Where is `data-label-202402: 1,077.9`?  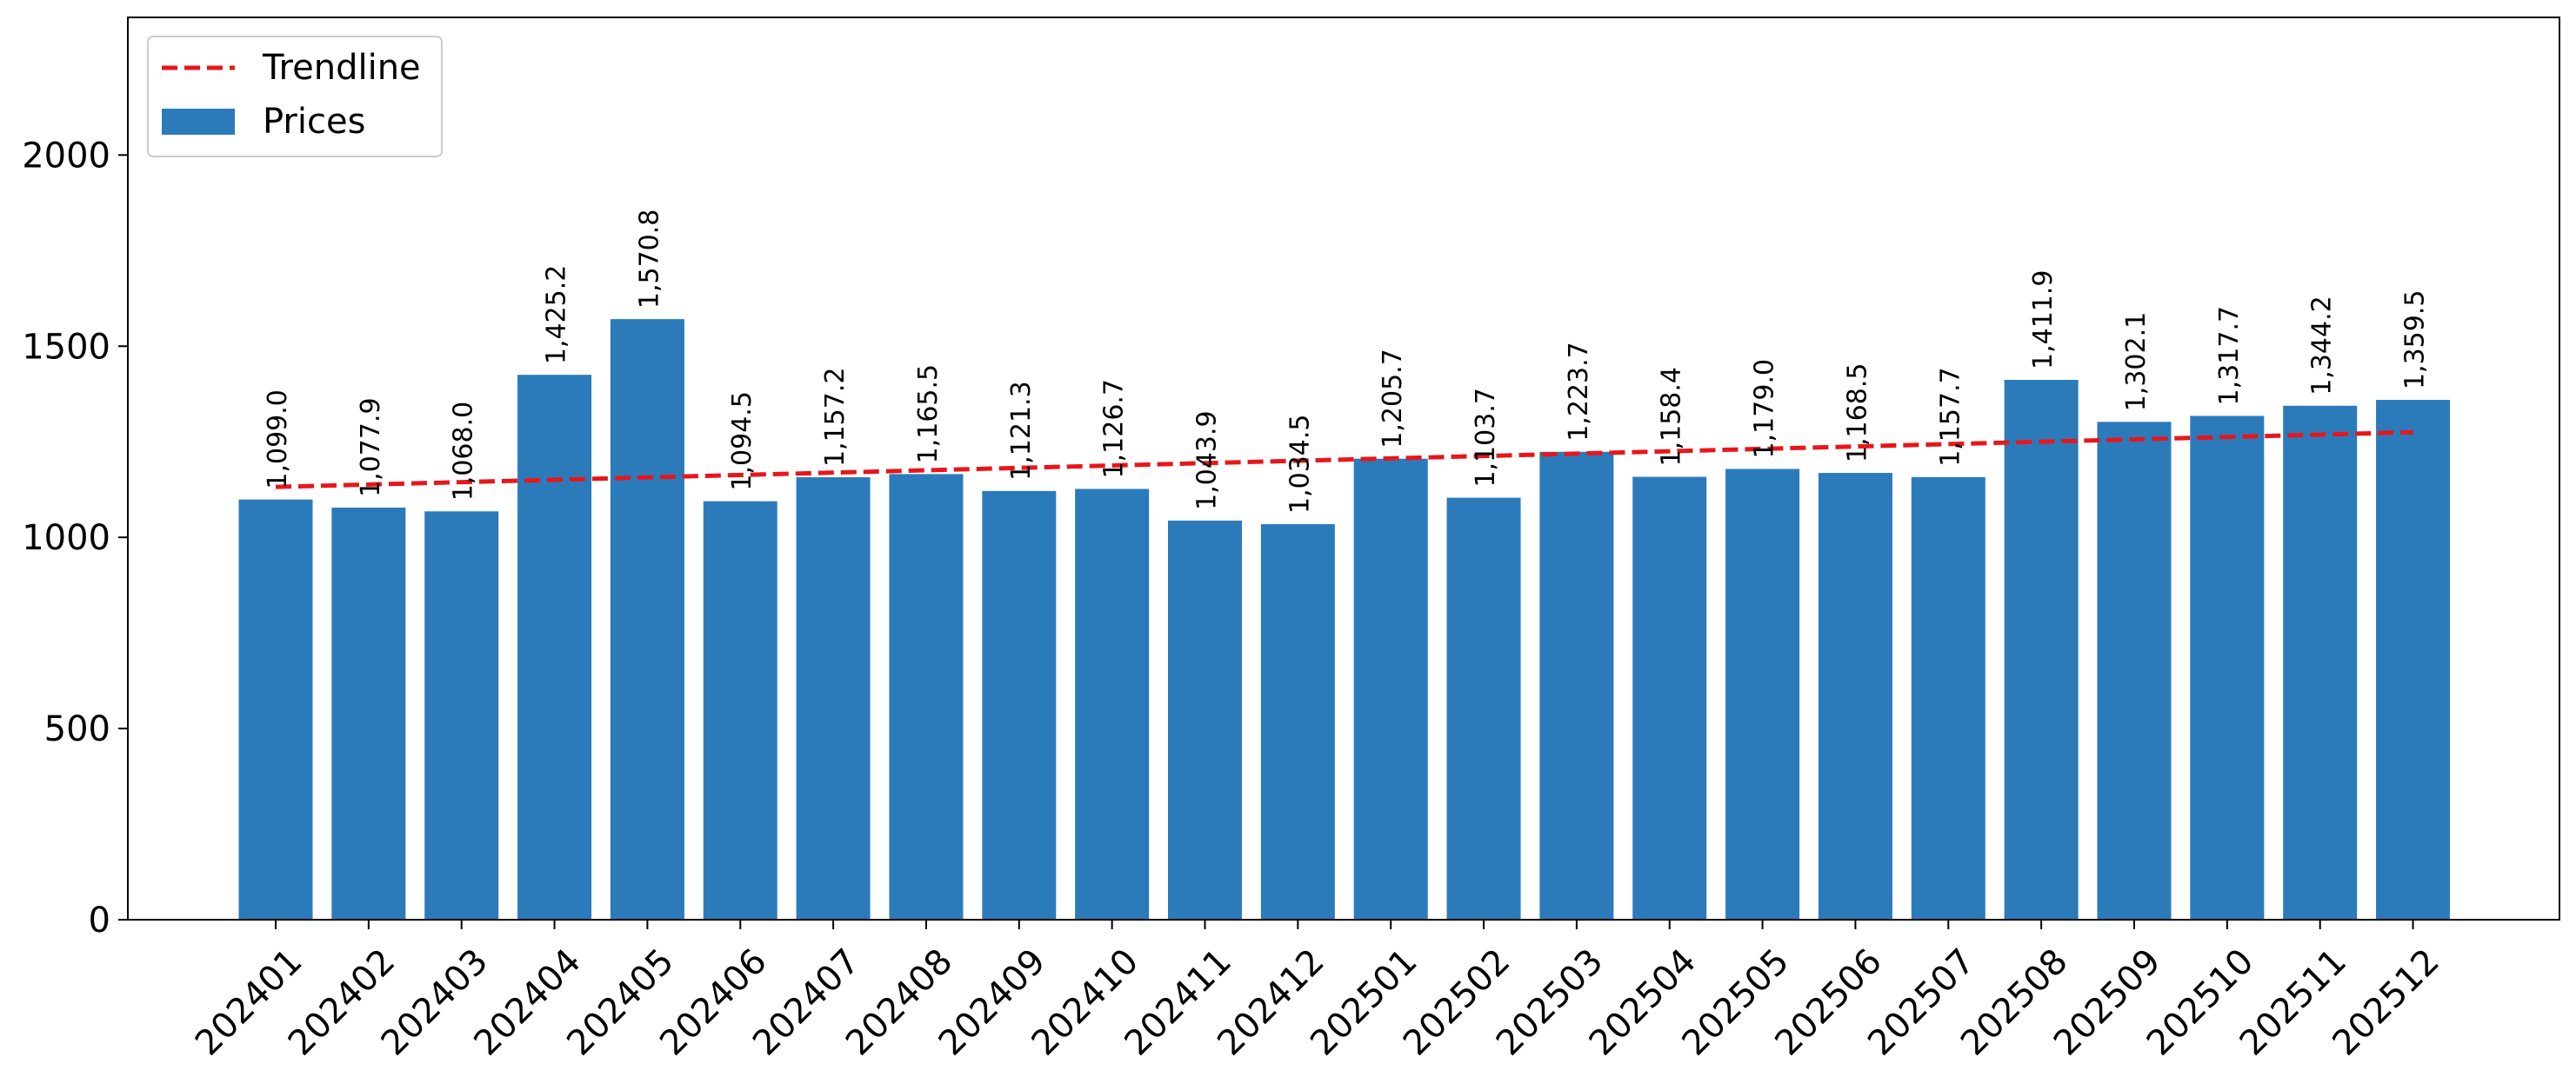 data-label-202402: 1,077.9 is located at coordinates (371, 447).